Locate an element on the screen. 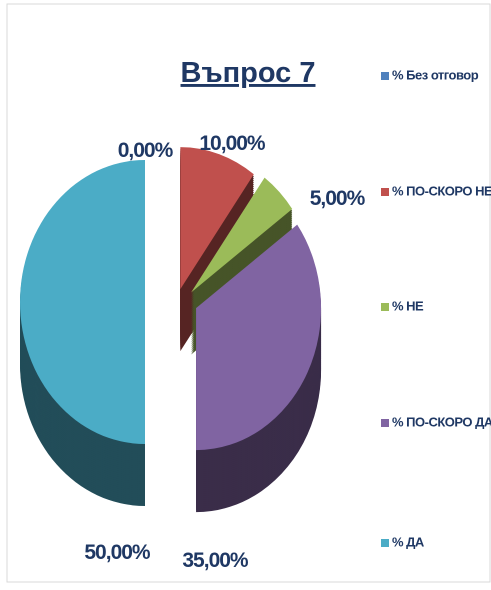  data-label: 10,00% is located at coordinates (232, 143).